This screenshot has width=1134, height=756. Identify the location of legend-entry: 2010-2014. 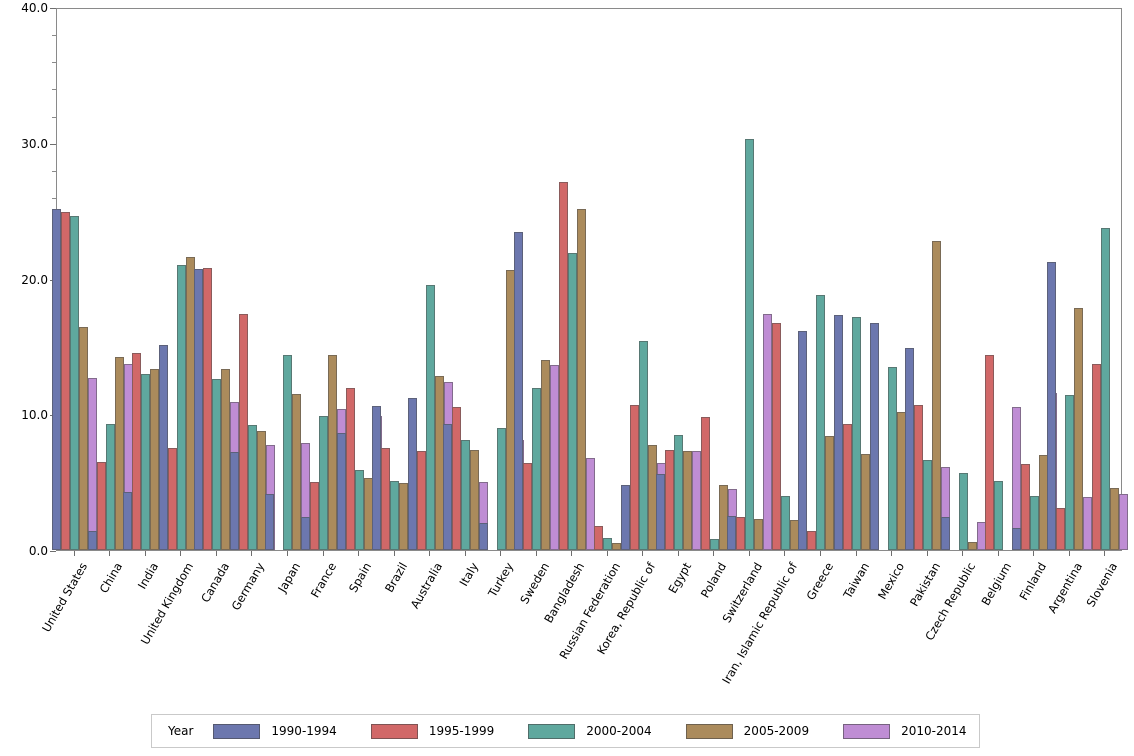
(905, 731).